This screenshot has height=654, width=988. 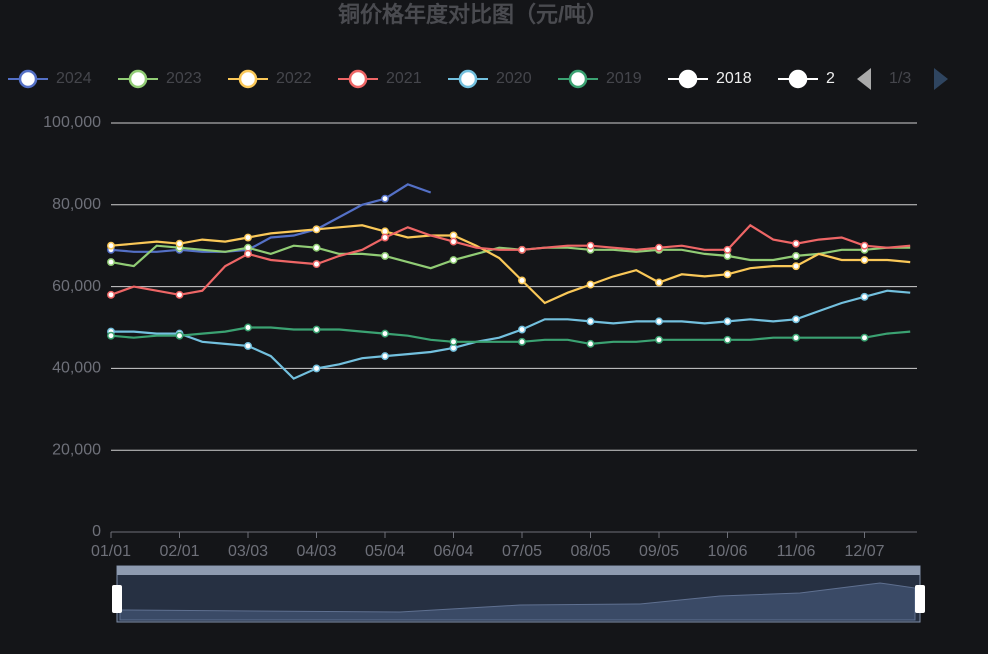 I want to click on zoom-preview, so click(x=517, y=601).